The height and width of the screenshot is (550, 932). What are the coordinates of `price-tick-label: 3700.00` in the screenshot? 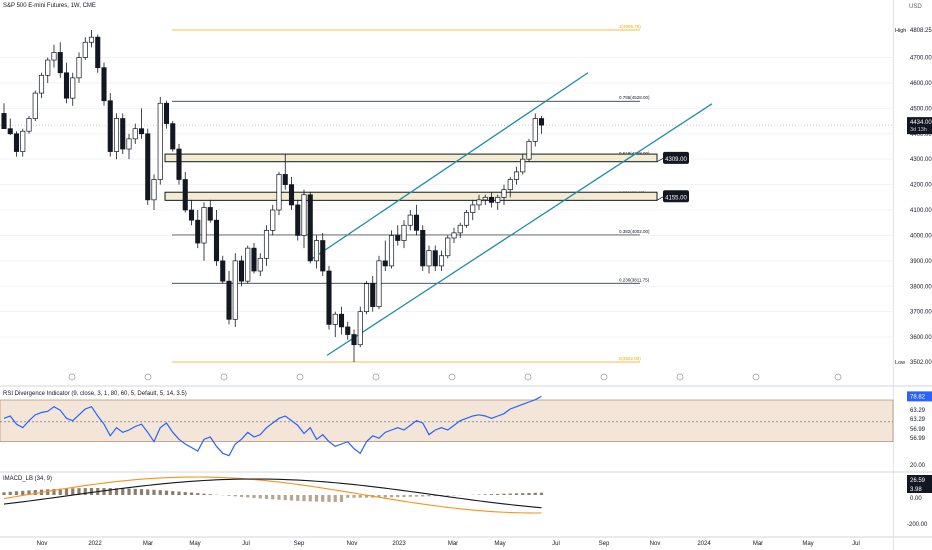 It's located at (921, 313).